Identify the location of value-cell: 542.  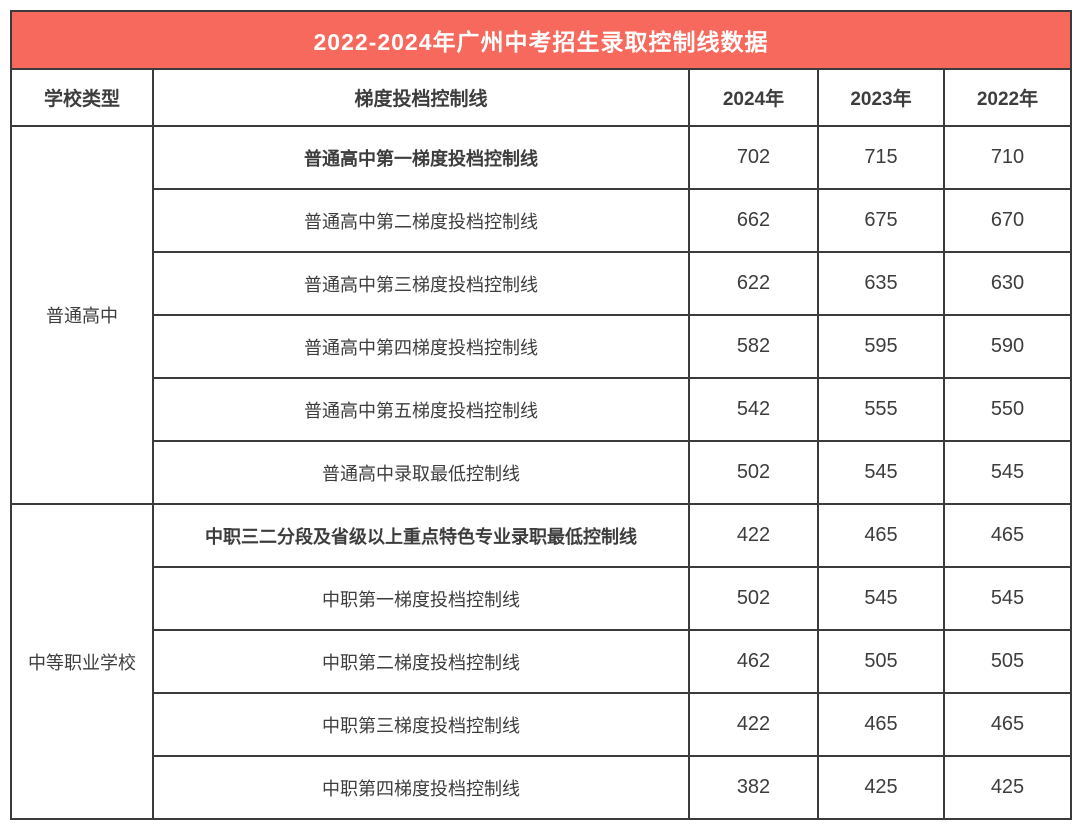
(753, 409).